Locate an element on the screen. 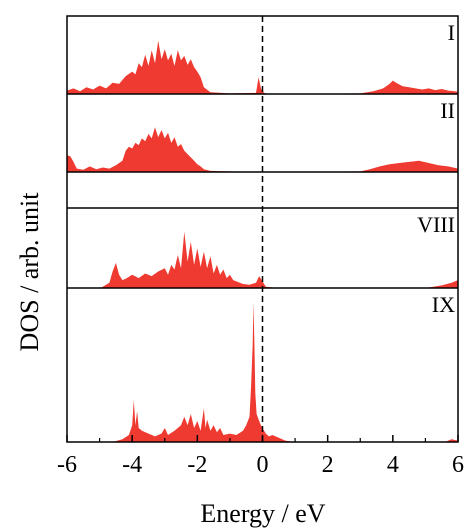 The image size is (464, 528). x-tick-label: 6 is located at coordinates (458, 465).